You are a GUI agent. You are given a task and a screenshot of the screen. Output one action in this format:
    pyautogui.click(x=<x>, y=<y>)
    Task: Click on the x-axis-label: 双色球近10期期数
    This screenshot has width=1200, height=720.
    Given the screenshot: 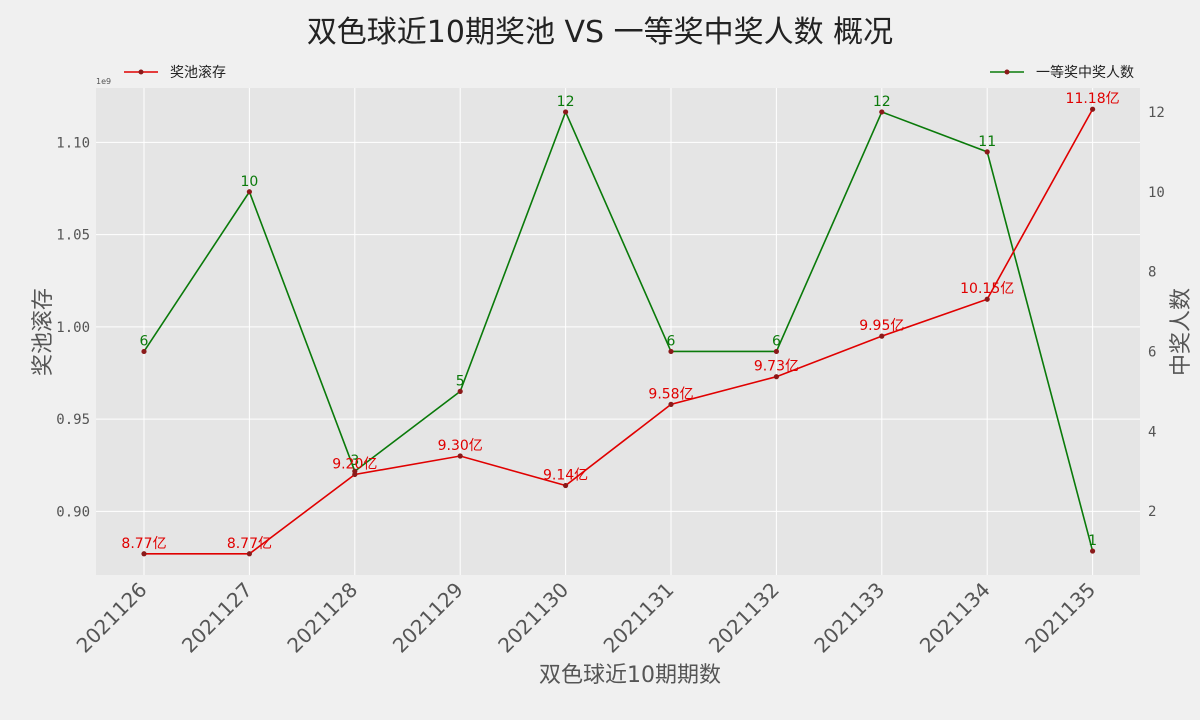 What is the action you would take?
    pyautogui.click(x=630, y=675)
    